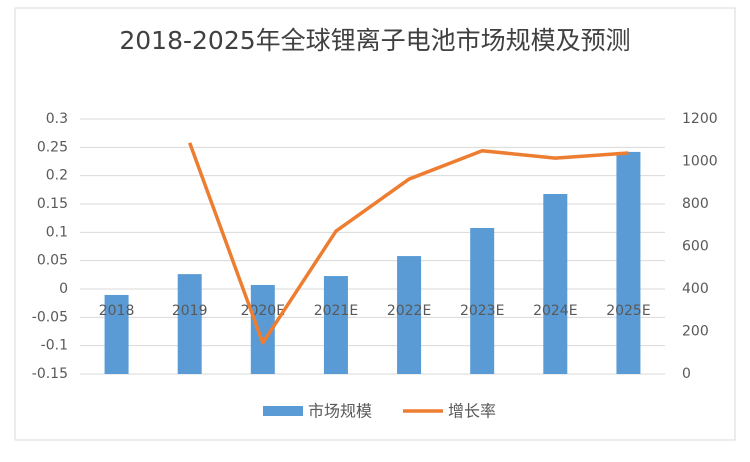 This screenshot has width=750, height=462. Describe the element at coordinates (283, 411) in the screenshot. I see `legend-swatch` at that location.